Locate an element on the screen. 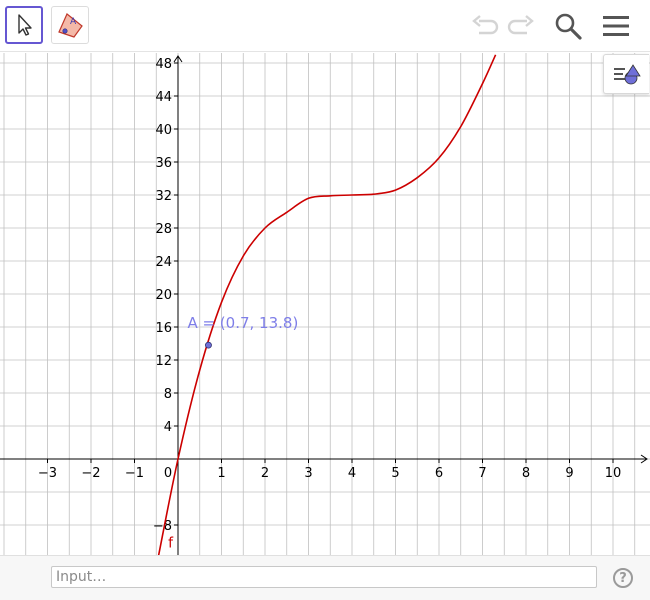 The width and height of the screenshot is (650, 600). undo-icon is located at coordinates (485, 25).